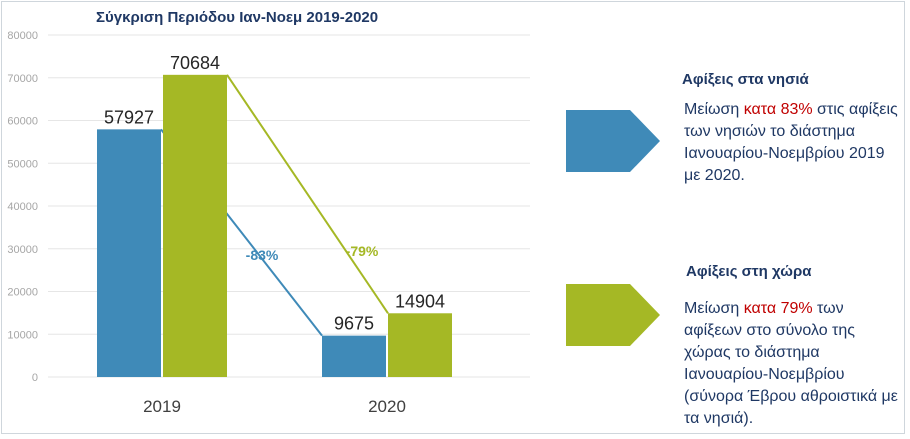 The height and width of the screenshot is (439, 910). What do you see at coordinates (420, 301) in the screenshot?
I see `data-label: 14904` at bounding box center [420, 301].